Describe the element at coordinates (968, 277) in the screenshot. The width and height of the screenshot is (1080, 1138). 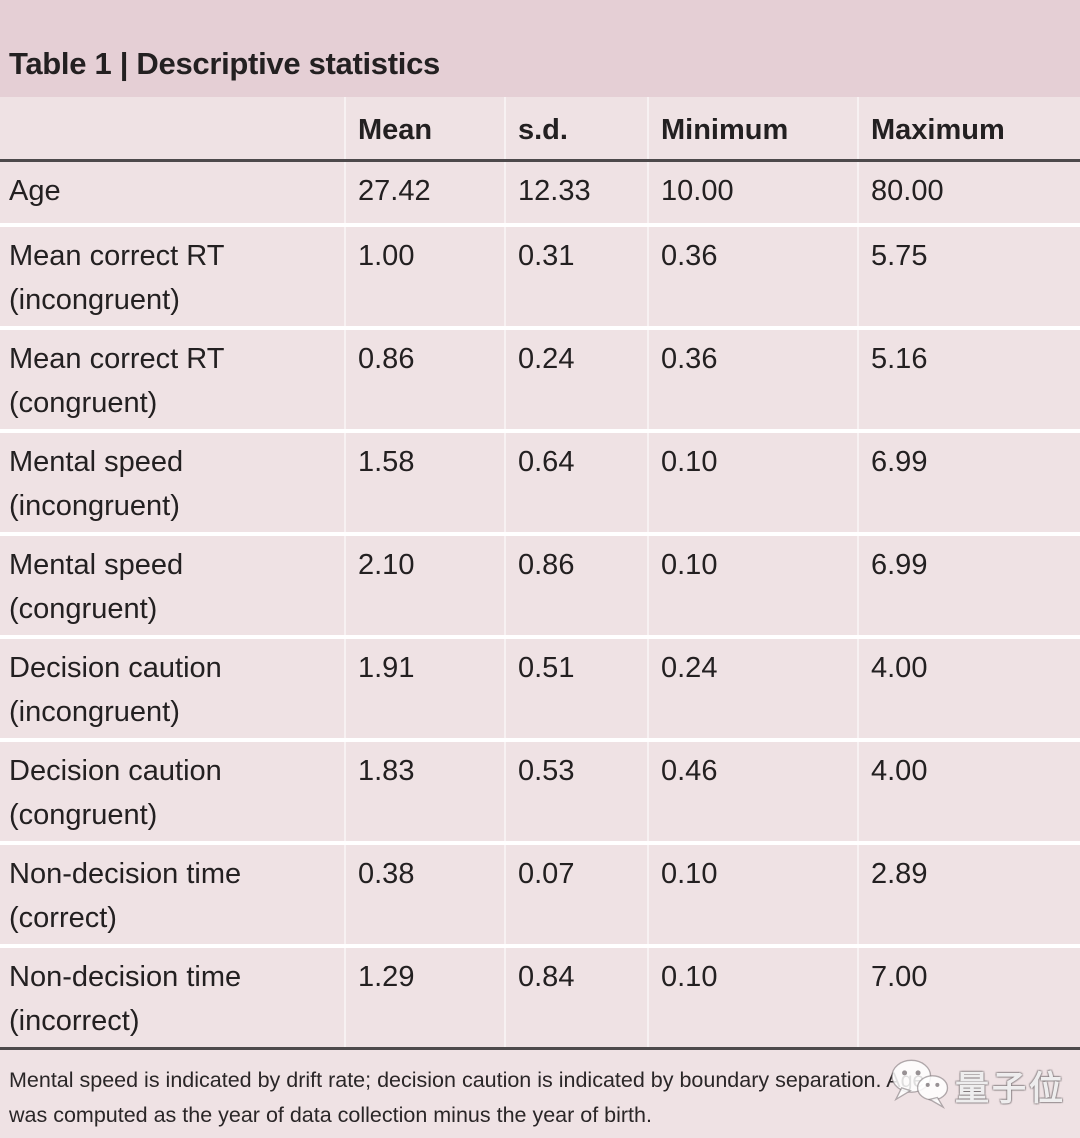
I see `maximum-value-cell: 5.75` at that location.